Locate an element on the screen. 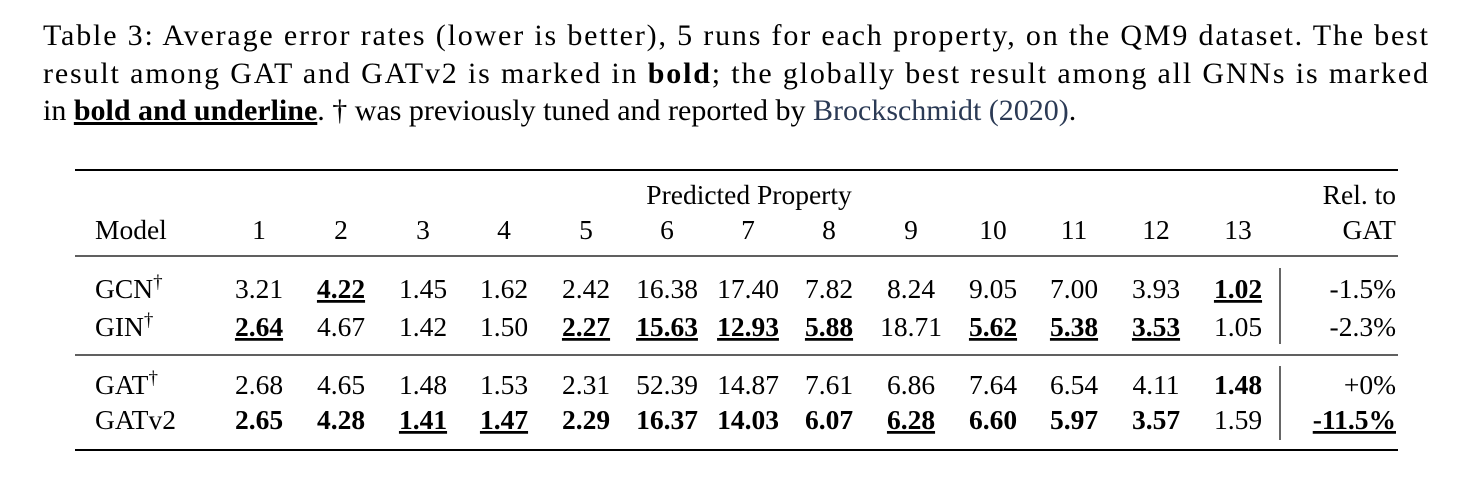  cell: 6.86 is located at coordinates (911, 384).